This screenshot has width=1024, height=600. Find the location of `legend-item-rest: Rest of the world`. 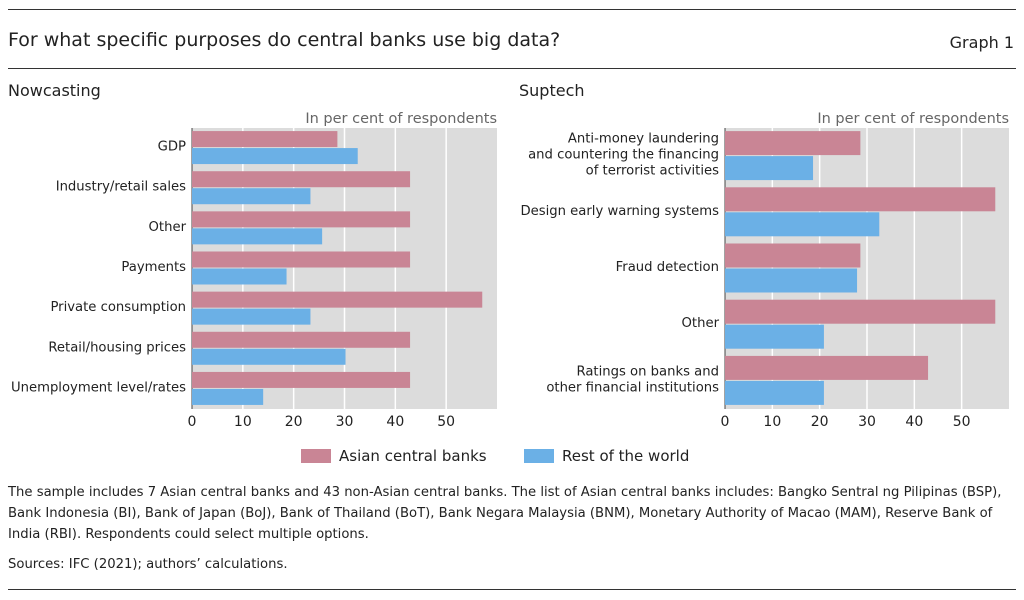

legend-item-rest: Rest of the world is located at coordinates (606, 456).